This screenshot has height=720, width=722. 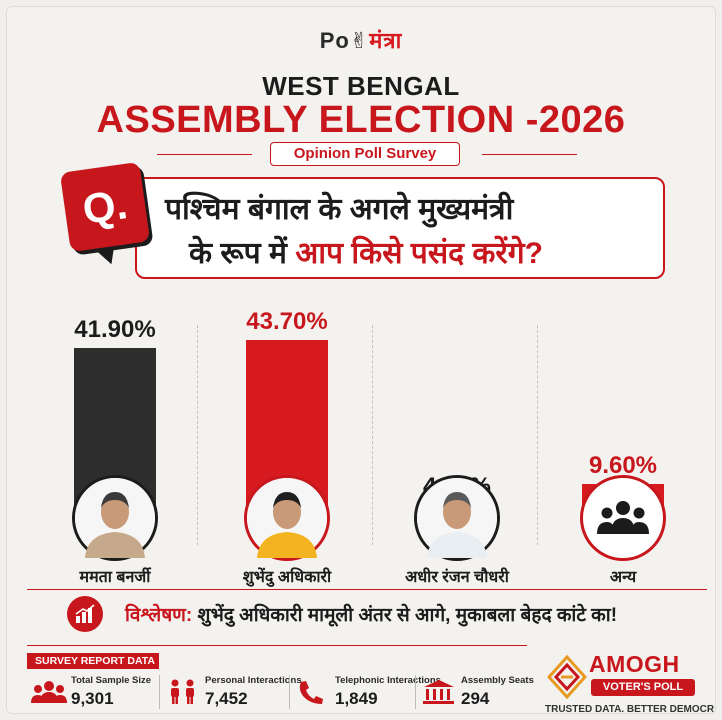 I want to click on stat-assembly-seats: Assembly Seats 294, so click(x=477, y=691).